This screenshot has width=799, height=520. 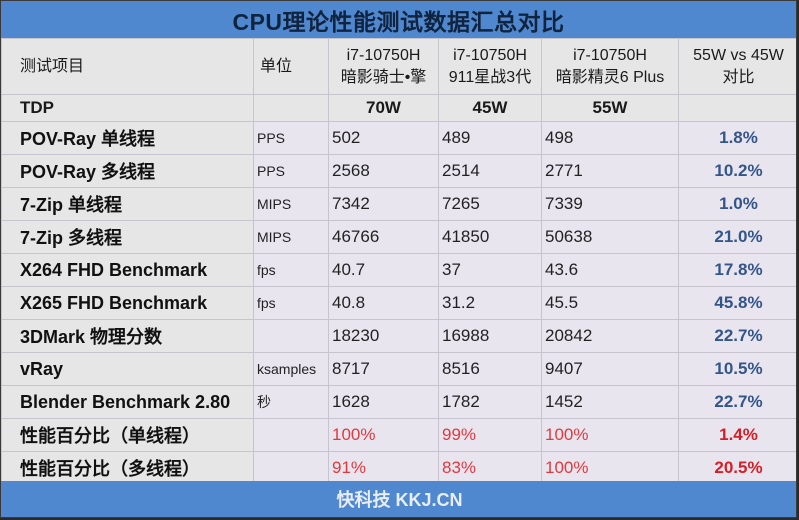 I want to click on row-value-col3: 20842, so click(x=610, y=336).